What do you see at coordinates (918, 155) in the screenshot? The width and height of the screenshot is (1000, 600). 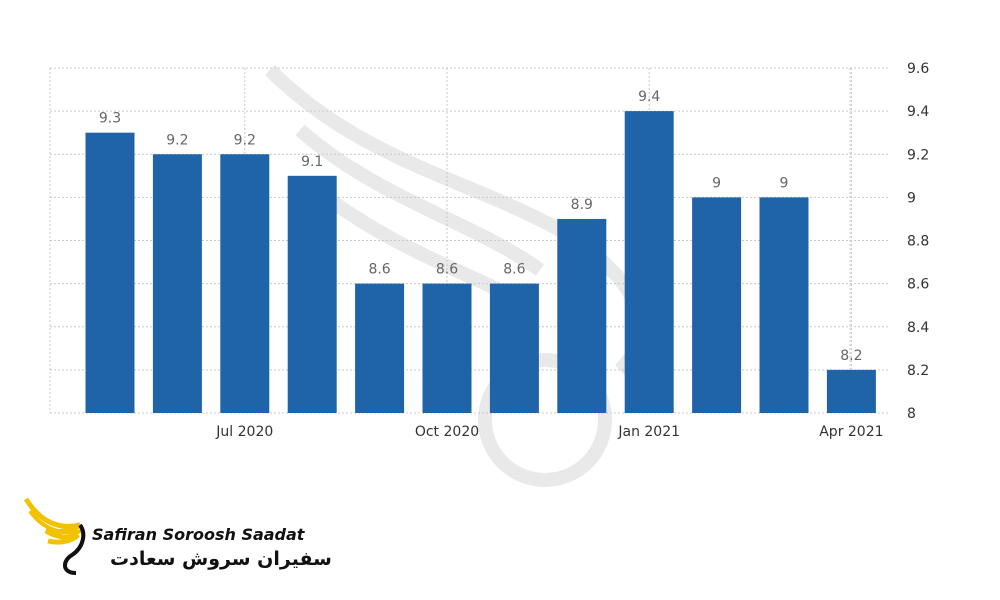 I see `y-tick-label: 9.2` at bounding box center [918, 155].